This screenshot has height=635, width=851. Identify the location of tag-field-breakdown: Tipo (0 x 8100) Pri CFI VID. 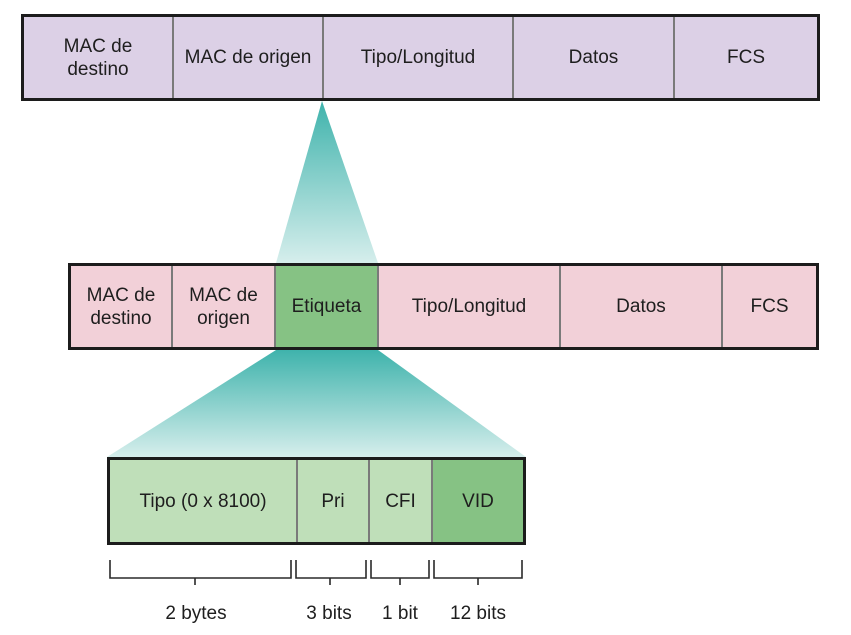
(316, 501).